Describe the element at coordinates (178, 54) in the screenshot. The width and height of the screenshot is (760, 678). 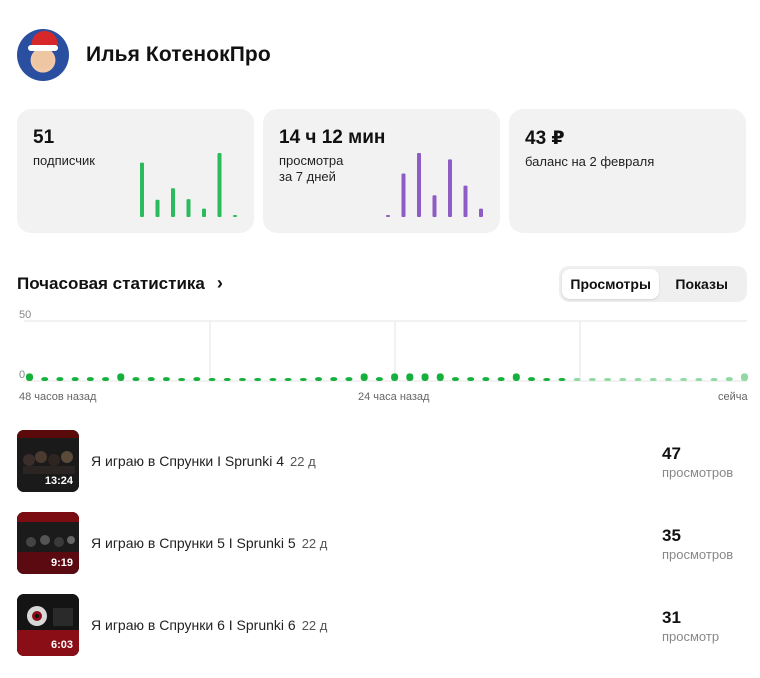
I see `channel-name: Илья КотенокПро` at that location.